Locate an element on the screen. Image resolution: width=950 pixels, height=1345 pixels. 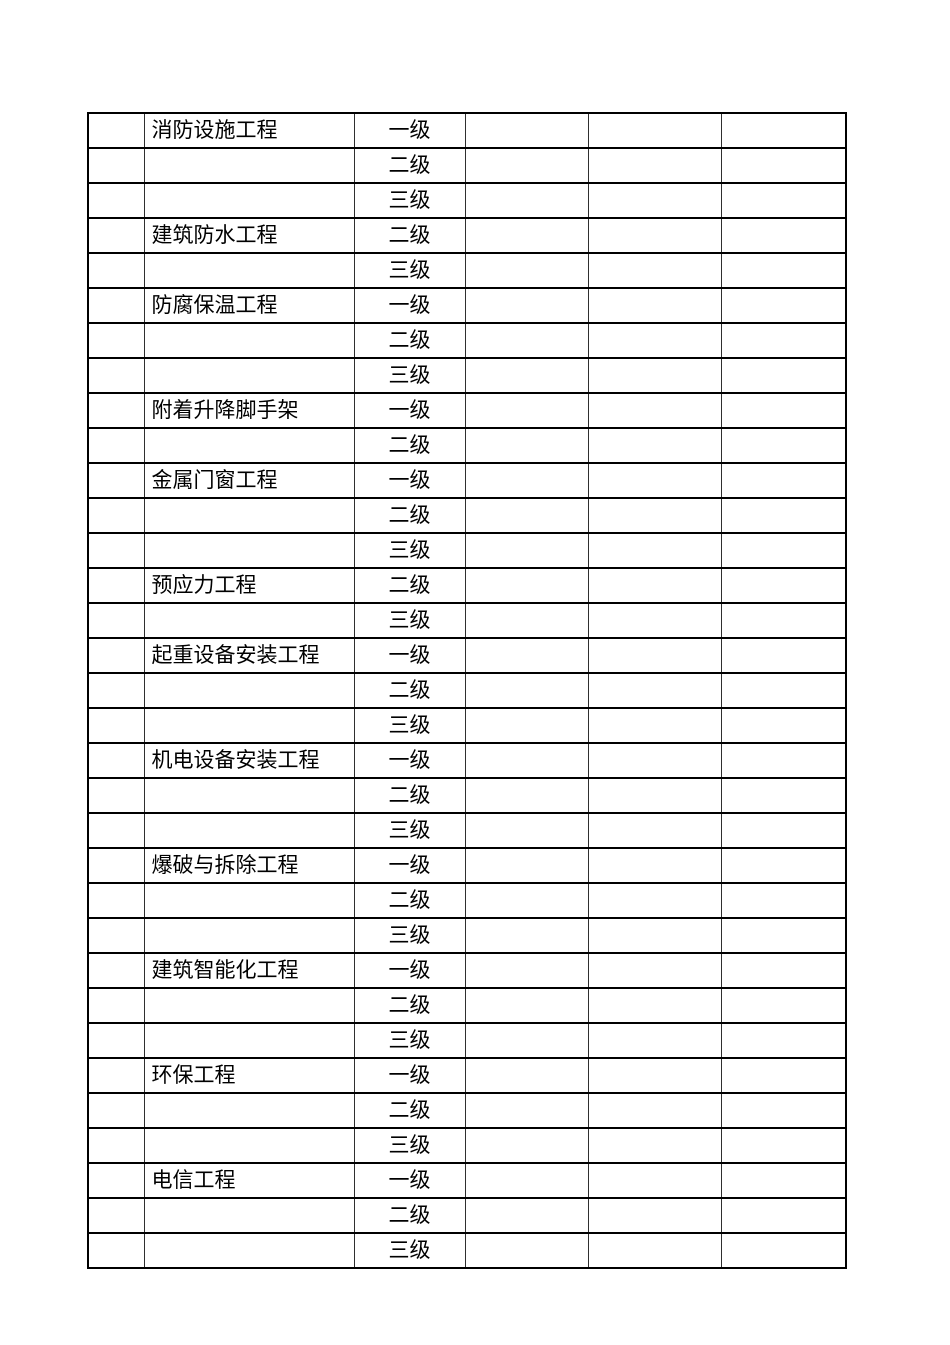
table-row: 预应力工程 二级 is located at coordinates (467, 585).